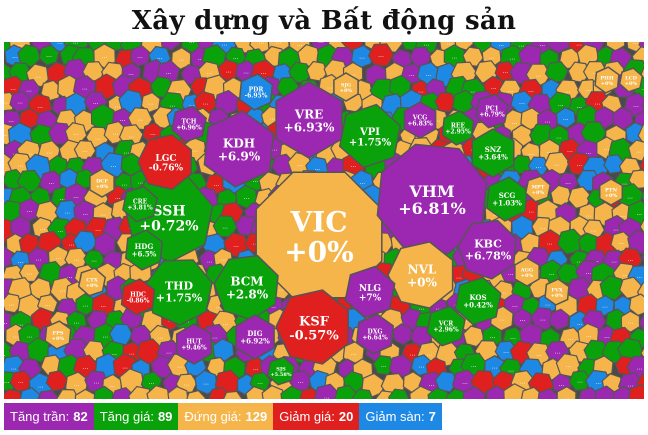  What do you see at coordinates (255, 337) in the screenshot?
I see `tile-dig: DIG+6.92%` at bounding box center [255, 337].